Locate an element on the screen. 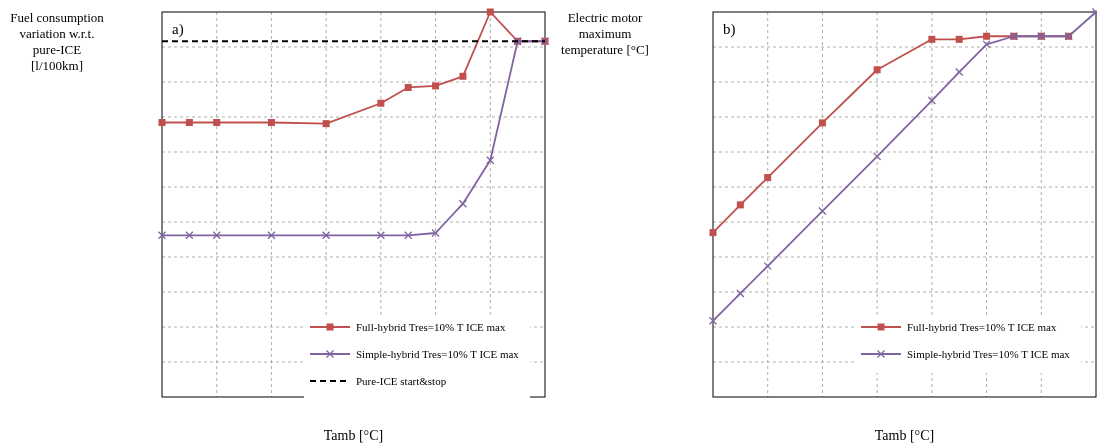 The height and width of the screenshot is (448, 1097). text: a) is located at coordinates (178, 29).